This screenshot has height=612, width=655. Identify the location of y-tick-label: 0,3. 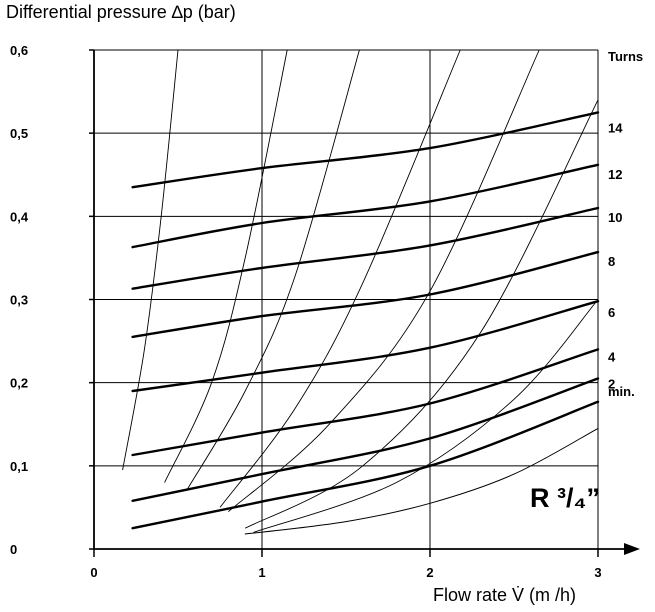
(19, 300).